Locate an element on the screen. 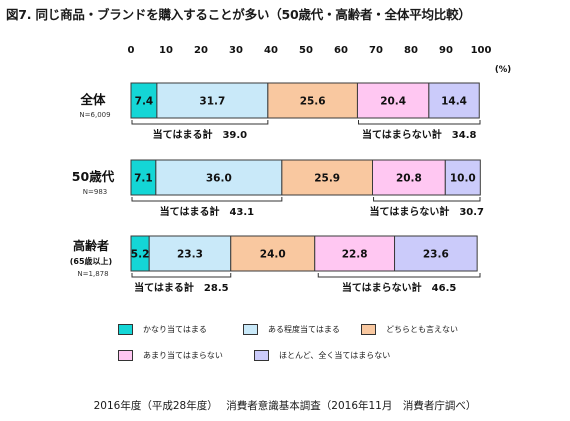  data-label: 20.8 is located at coordinates (409, 179).